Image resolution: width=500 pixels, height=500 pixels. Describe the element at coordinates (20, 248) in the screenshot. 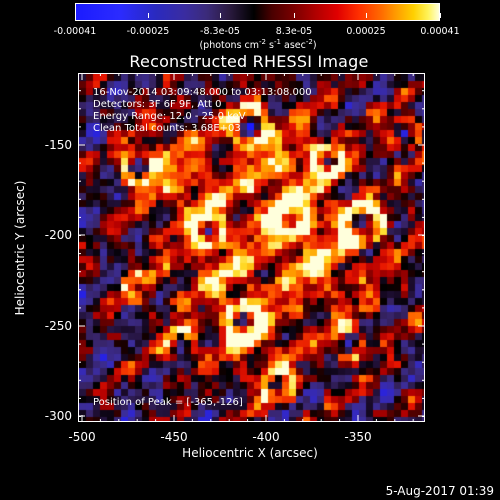

I see `y-axis-label: Heliocentric Y (arcsec)` at that location.